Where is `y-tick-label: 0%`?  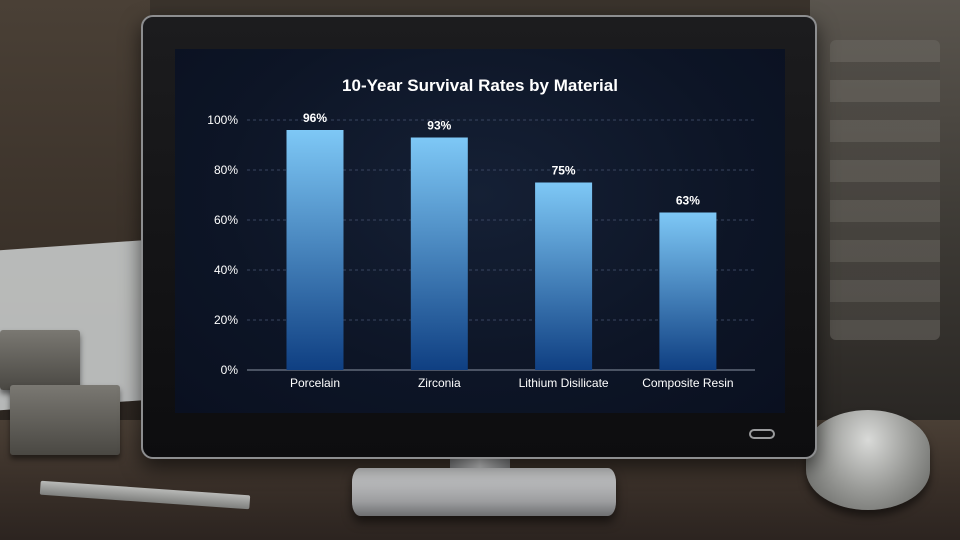
y-tick-label: 0% is located at coordinates (230, 370).